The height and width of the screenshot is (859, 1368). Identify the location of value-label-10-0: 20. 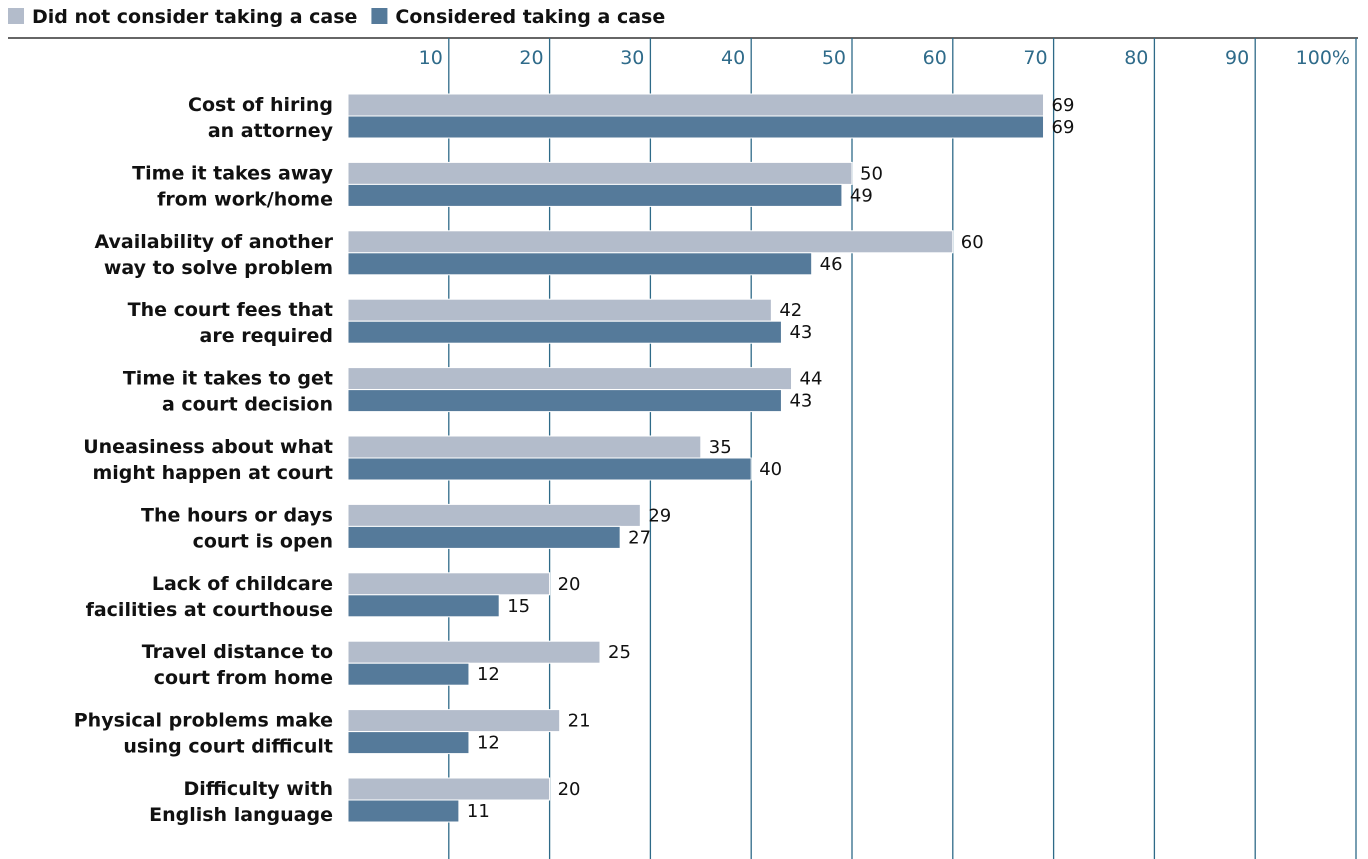
(569, 789).